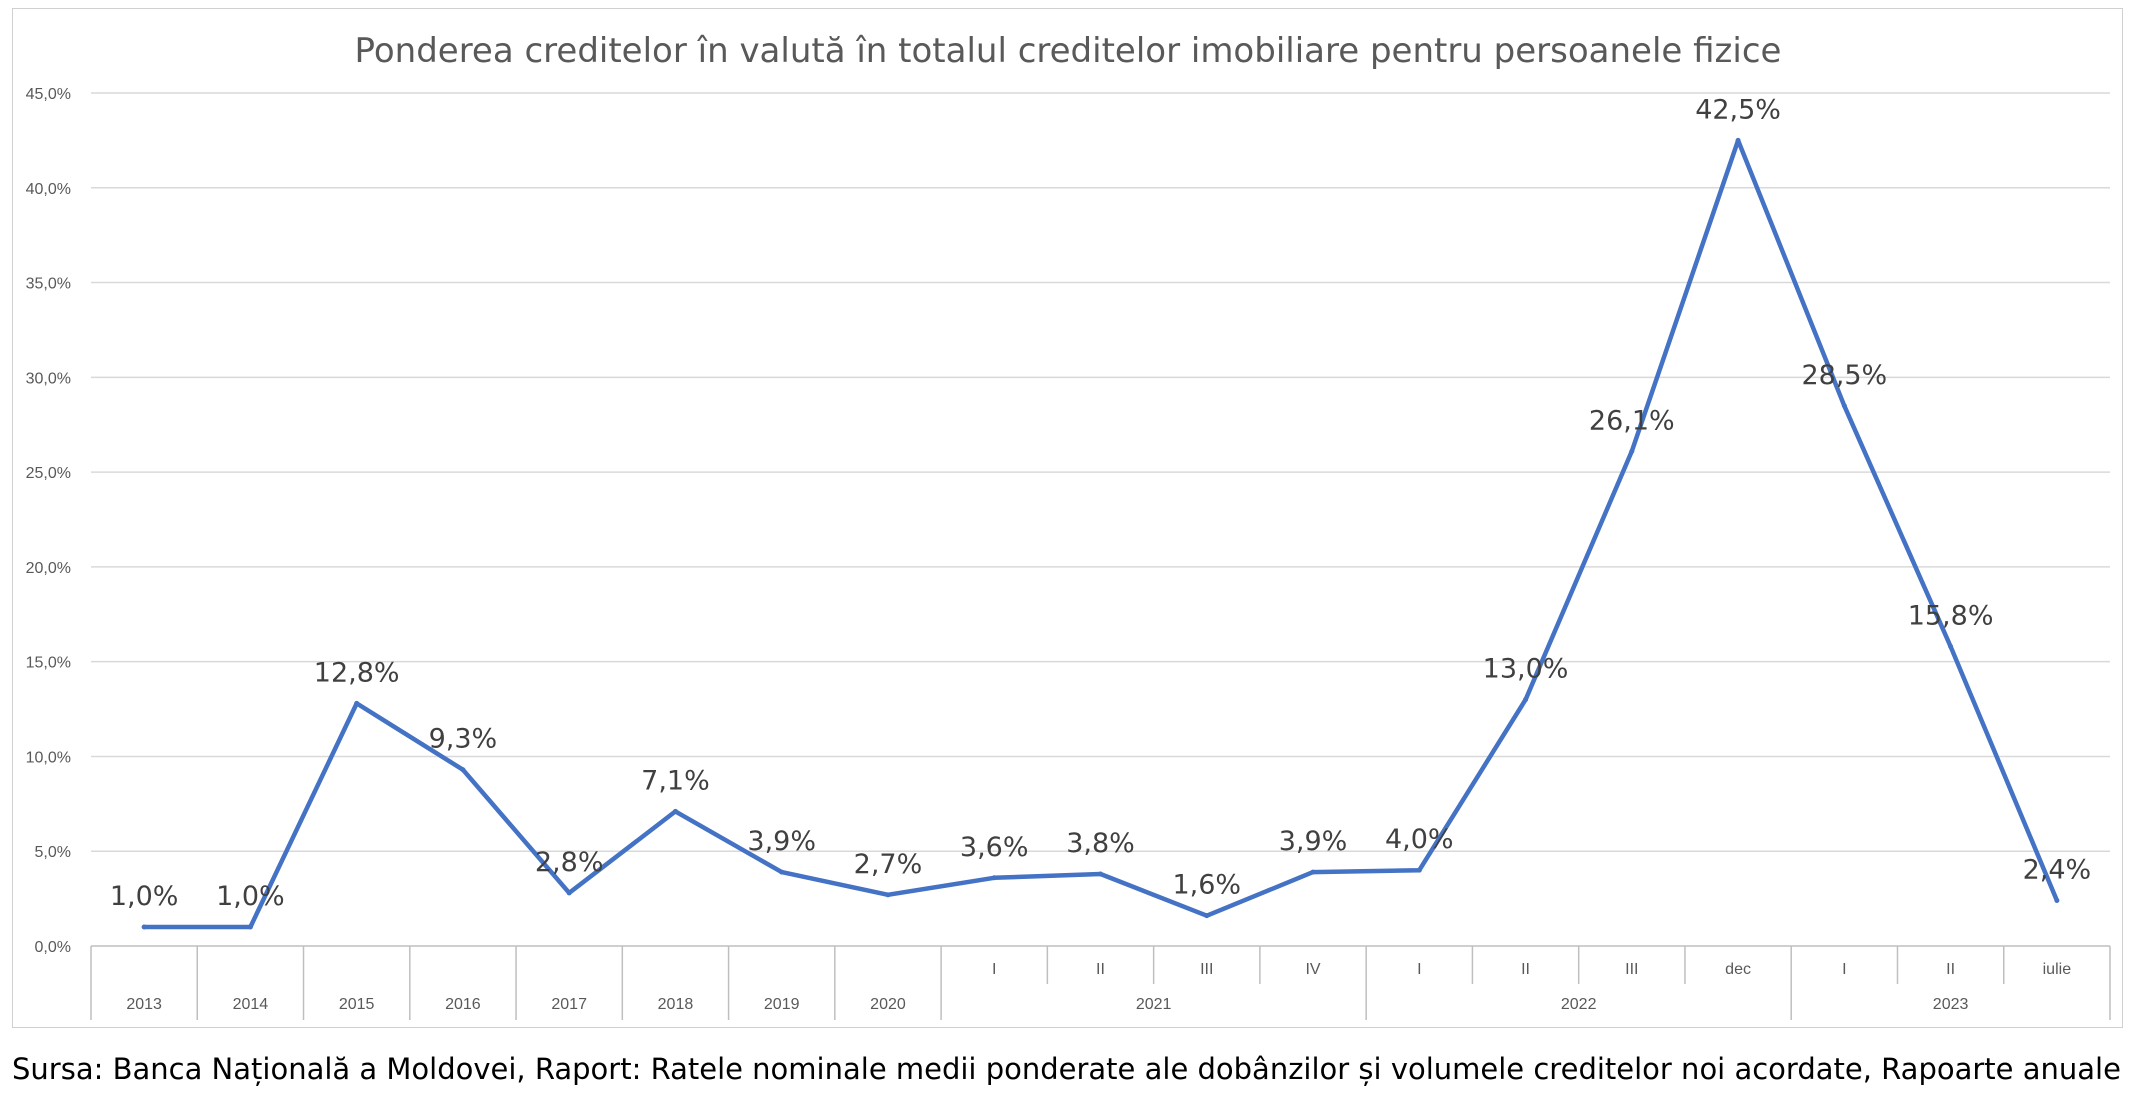  Describe the element at coordinates (888, 864) in the screenshot. I see `data-label: 2,7%` at that location.